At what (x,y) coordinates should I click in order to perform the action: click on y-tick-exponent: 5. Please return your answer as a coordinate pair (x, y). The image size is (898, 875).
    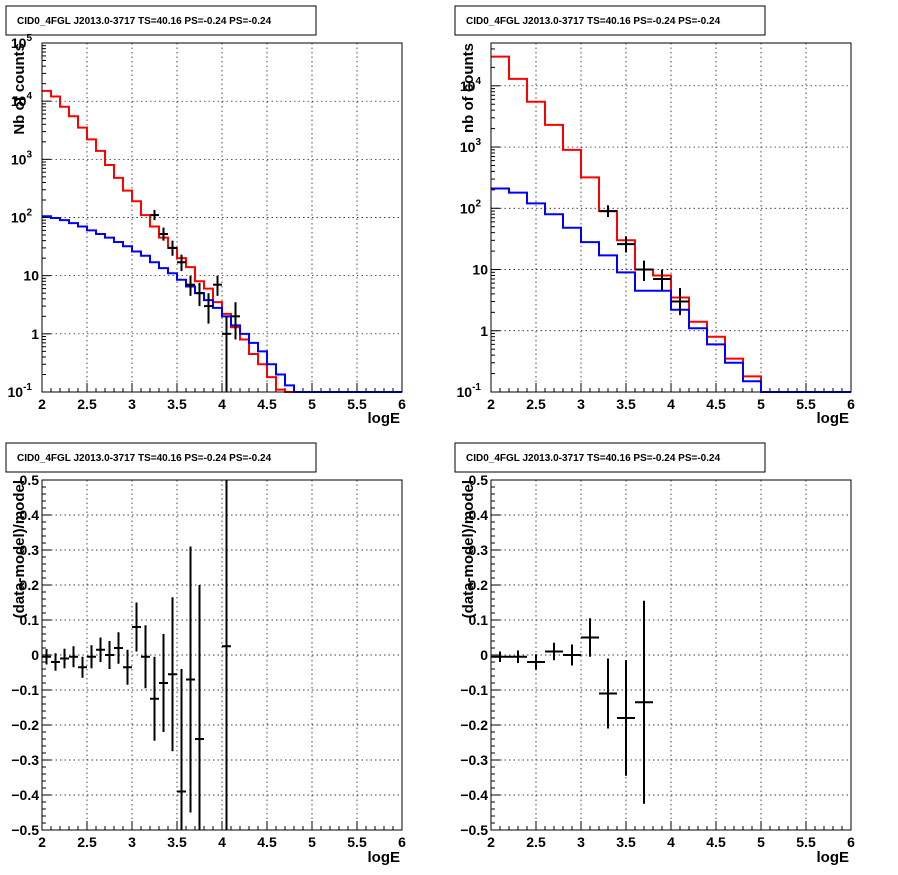
    Looking at the image, I should click on (29, 38).